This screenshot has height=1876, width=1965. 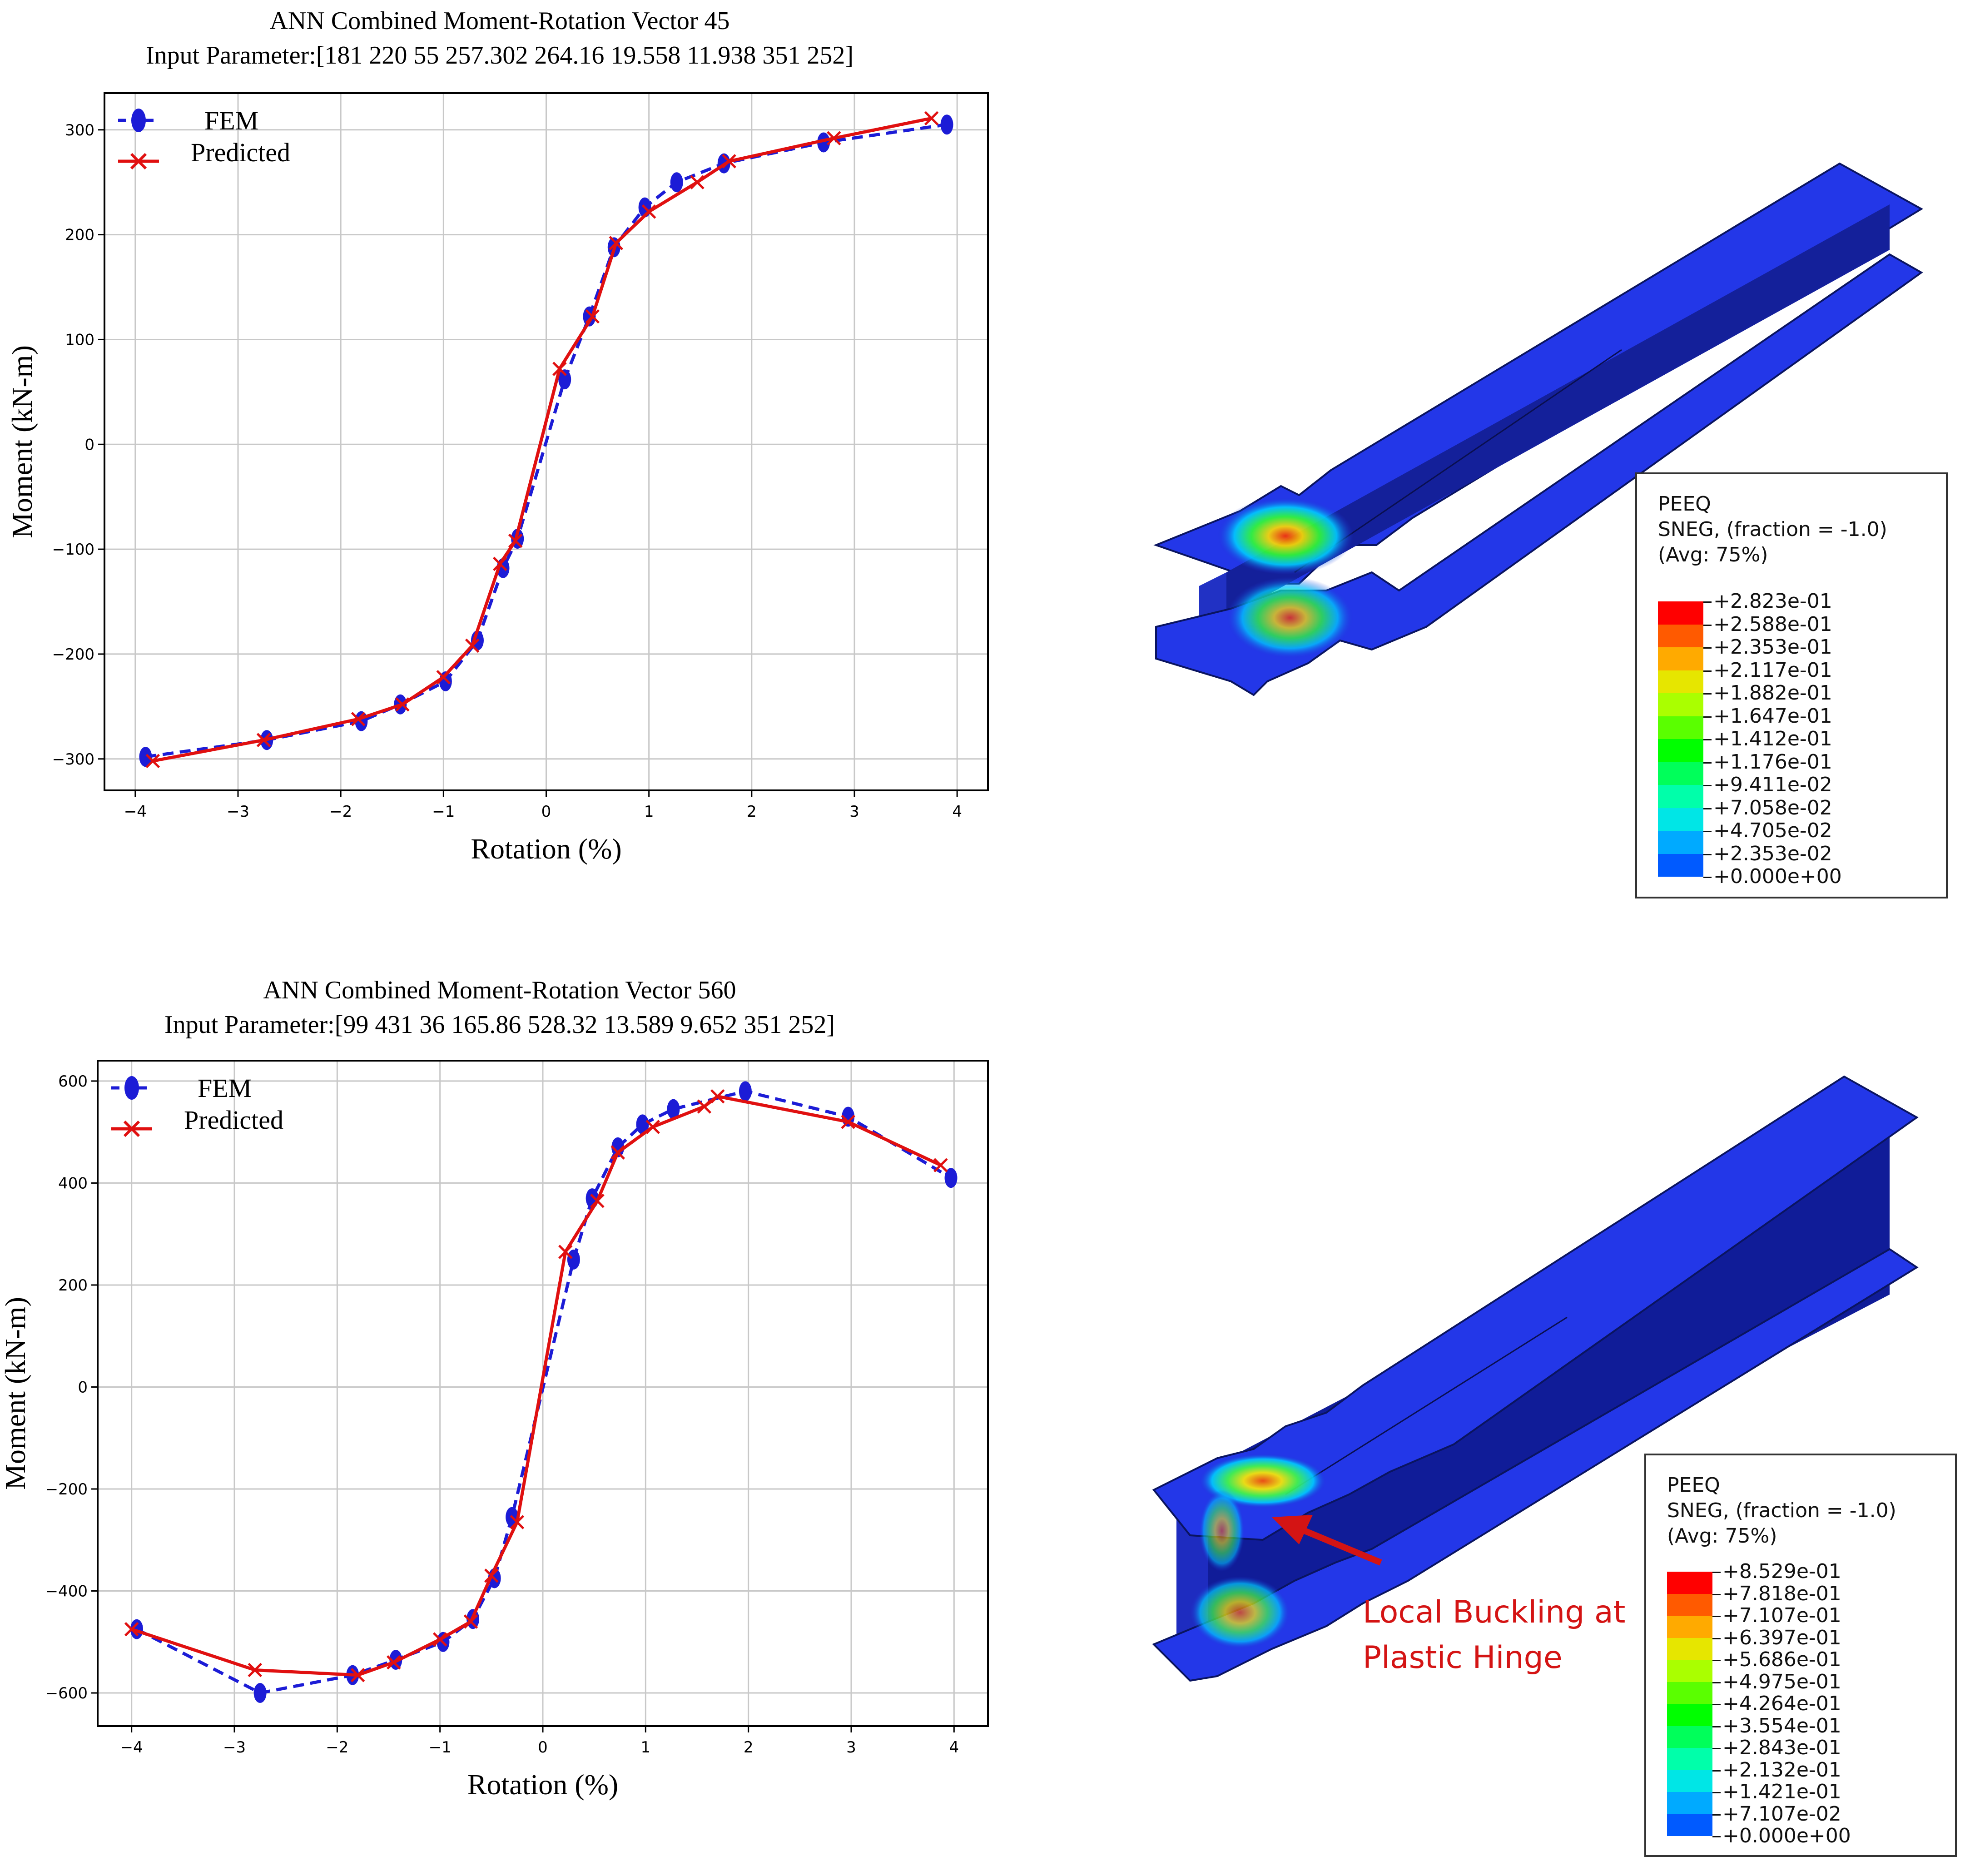 What do you see at coordinates (1772, 830) in the screenshot?
I see `contour-legend-level: +4.705e-02` at bounding box center [1772, 830].